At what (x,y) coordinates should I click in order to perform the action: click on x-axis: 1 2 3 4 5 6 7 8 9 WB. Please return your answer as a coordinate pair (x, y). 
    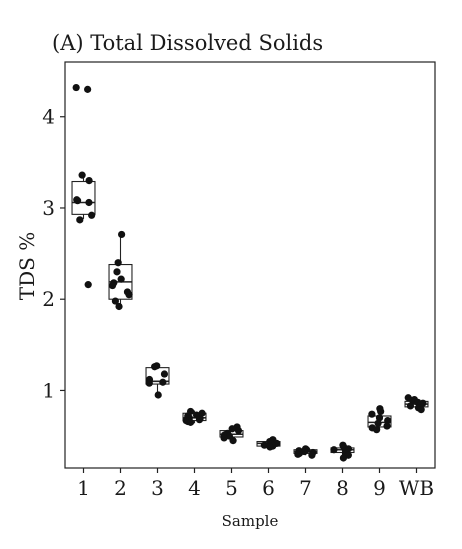
    Looking at the image, I should click on (255, 484).